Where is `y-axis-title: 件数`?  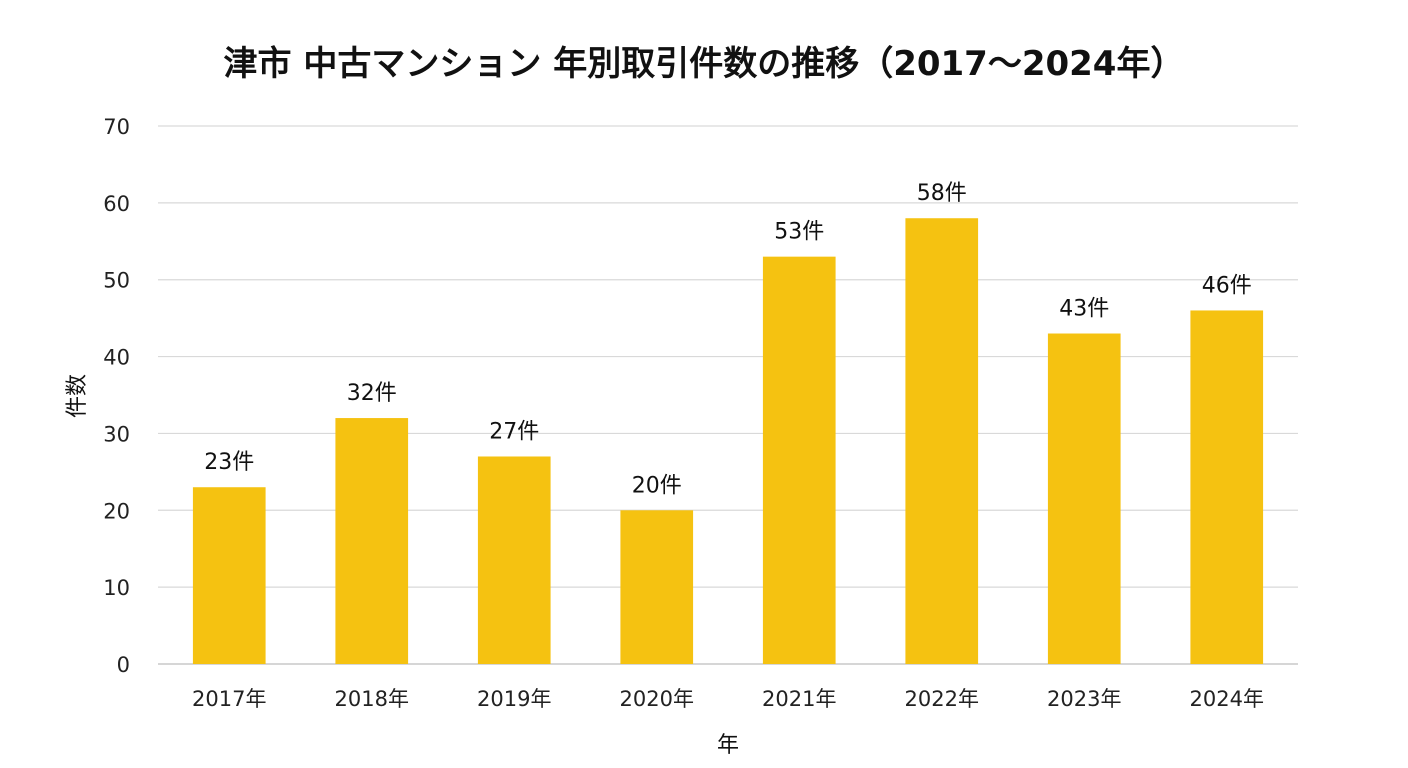
y-axis-title: 件数 is located at coordinates (77, 396).